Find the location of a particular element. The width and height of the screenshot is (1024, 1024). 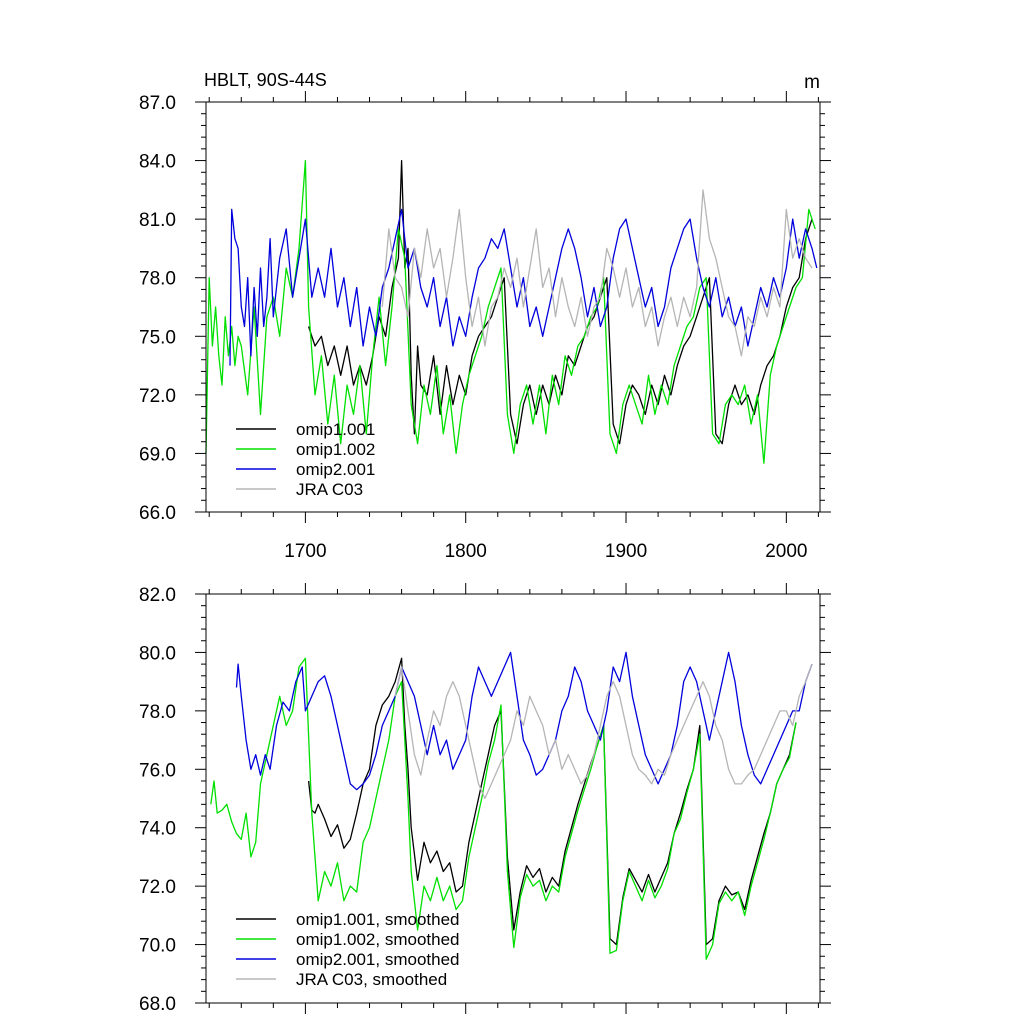

top-legend-label: JRA C03 is located at coordinates (329, 489).